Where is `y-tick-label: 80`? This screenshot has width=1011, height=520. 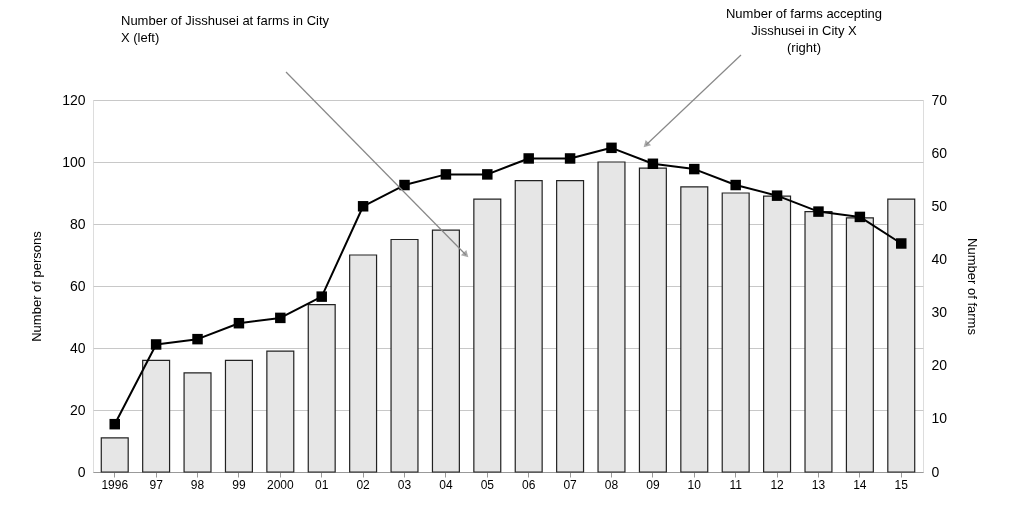 y-tick-label: 80 is located at coordinates (77, 223).